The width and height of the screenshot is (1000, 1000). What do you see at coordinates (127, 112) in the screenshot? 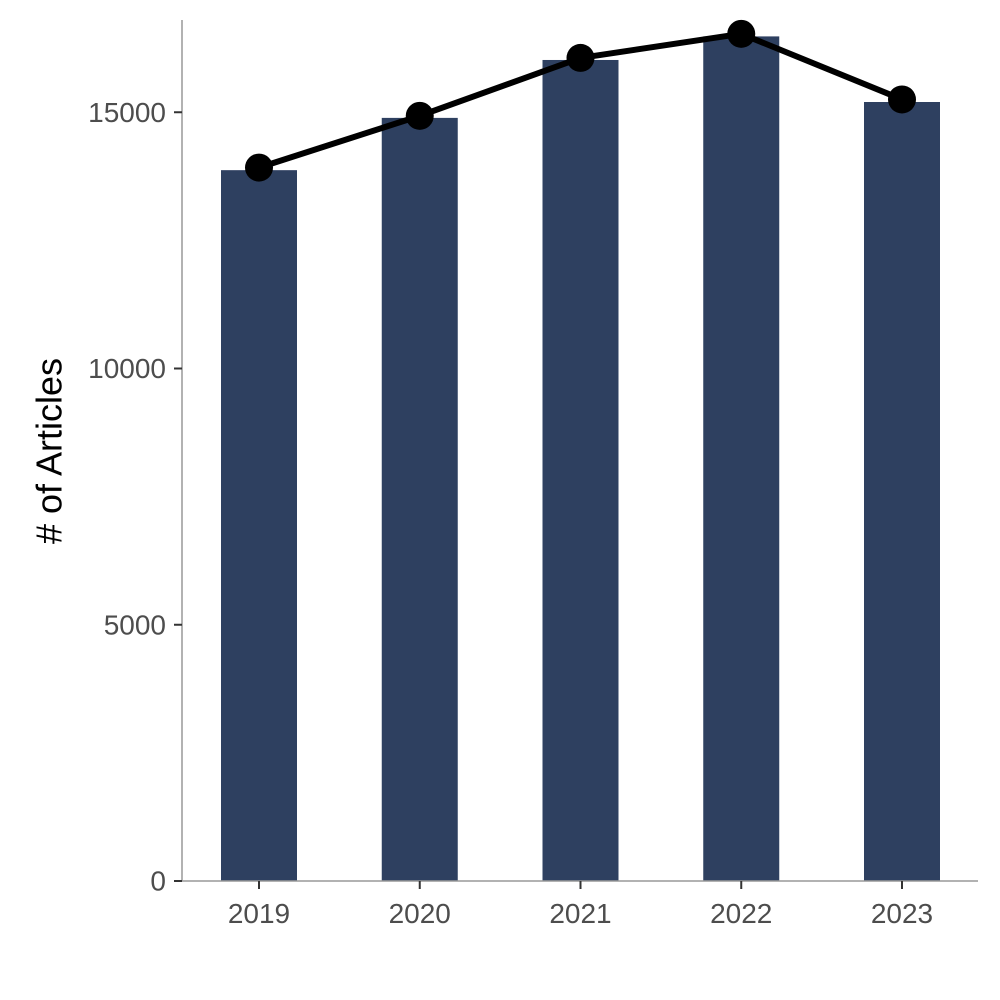
I see `y-tick-label: 15000` at bounding box center [127, 112].